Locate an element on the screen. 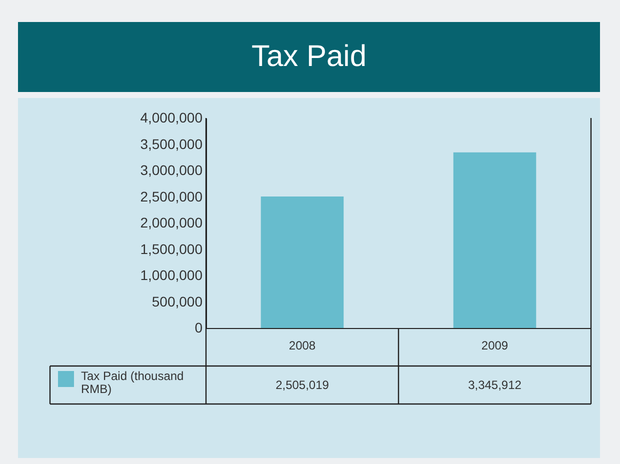 Image resolution: width=620 pixels, height=464 pixels. y-tick-label: 0 is located at coordinates (198, 328).